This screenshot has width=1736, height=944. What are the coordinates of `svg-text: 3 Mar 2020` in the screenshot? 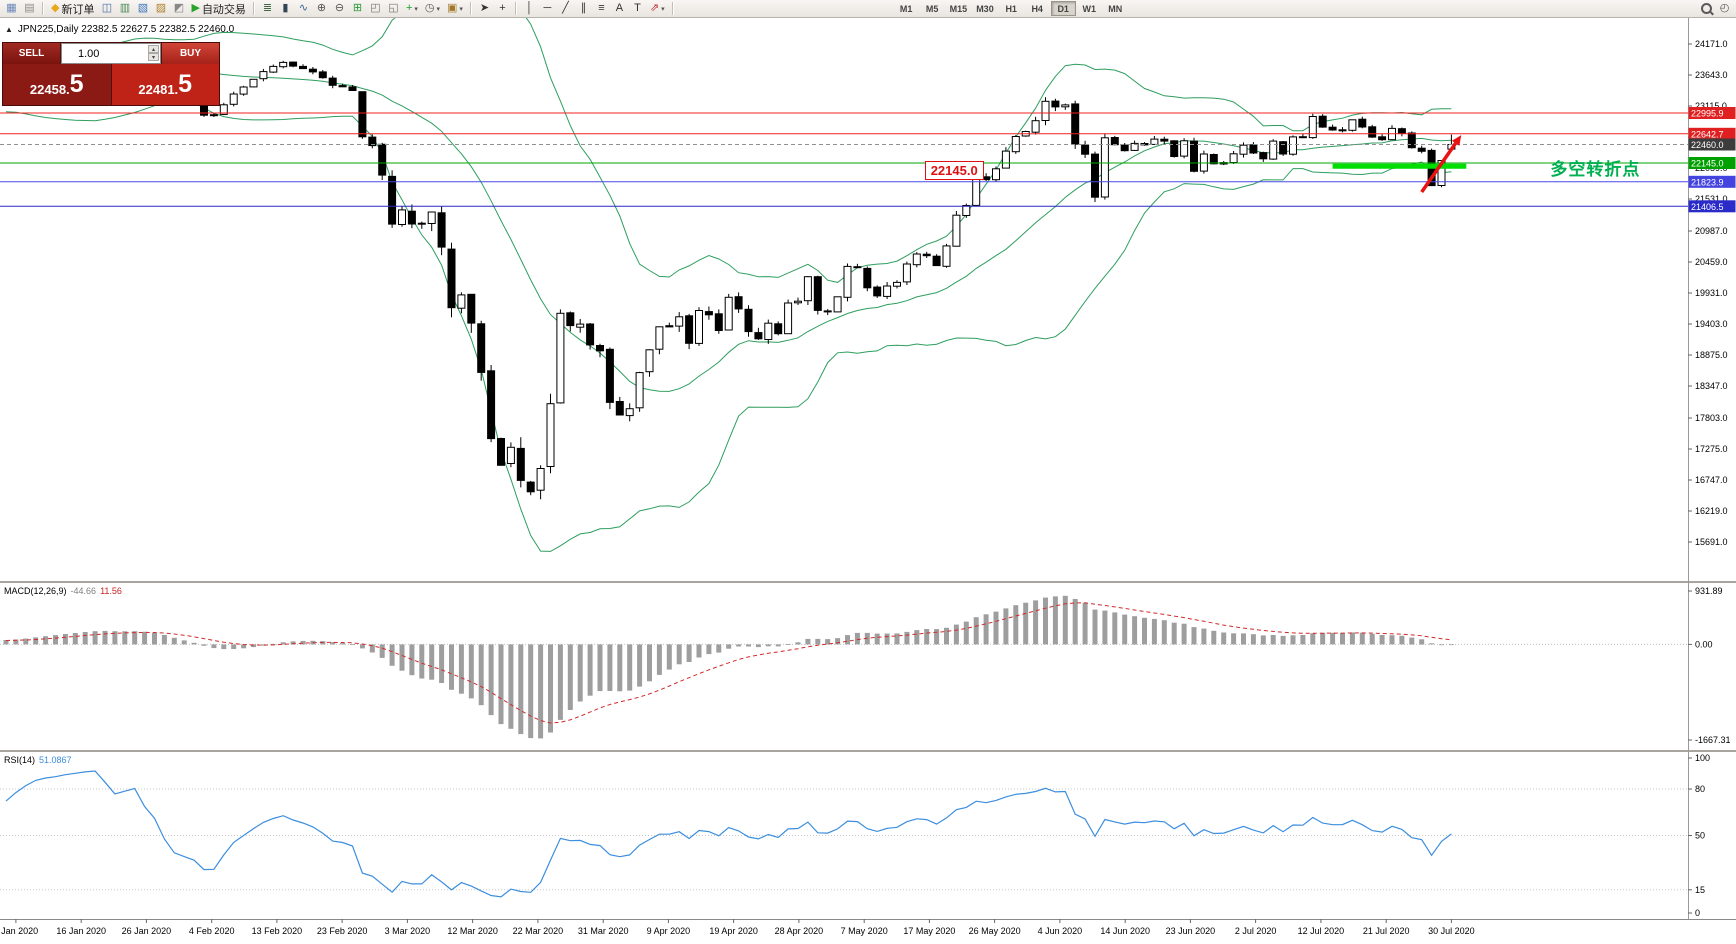 It's located at (408, 931).